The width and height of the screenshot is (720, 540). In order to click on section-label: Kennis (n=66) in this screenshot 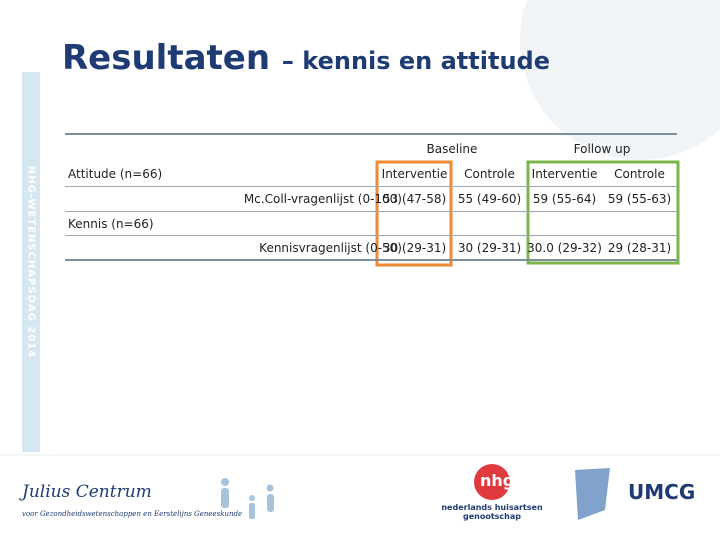, I will do `click(111, 224)`.